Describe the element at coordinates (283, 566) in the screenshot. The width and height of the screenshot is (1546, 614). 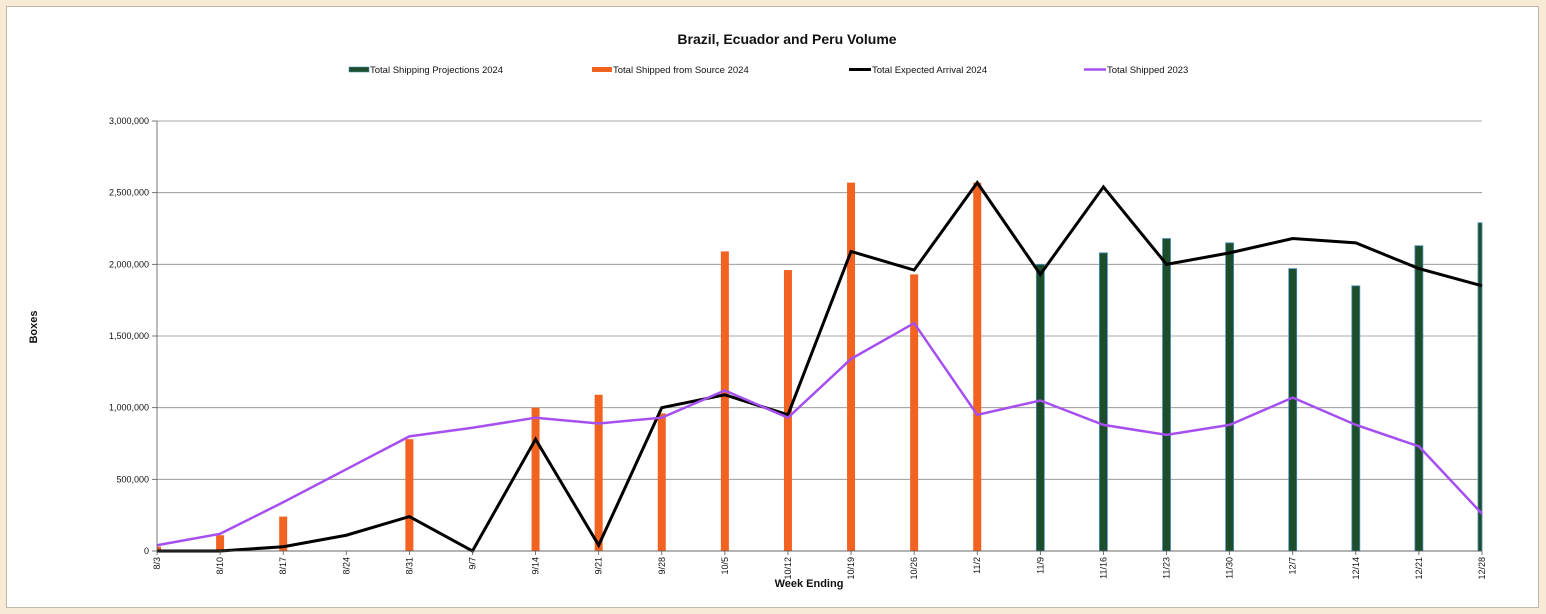
I see `x-tick-label: 8/17` at that location.